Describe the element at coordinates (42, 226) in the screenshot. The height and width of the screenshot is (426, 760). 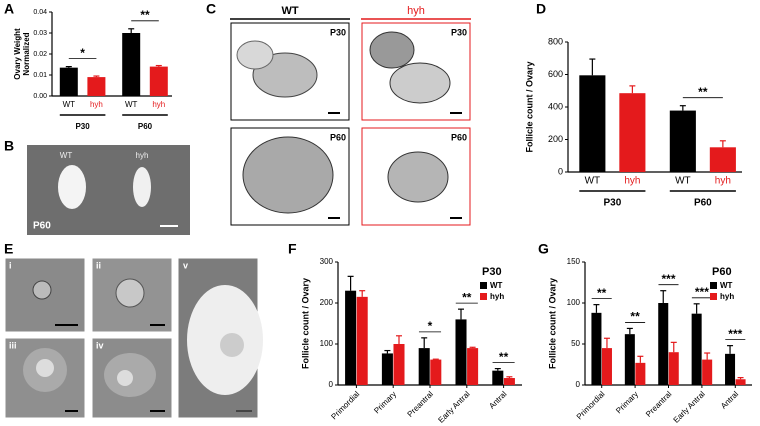
I see `photo-label: P60` at that location.